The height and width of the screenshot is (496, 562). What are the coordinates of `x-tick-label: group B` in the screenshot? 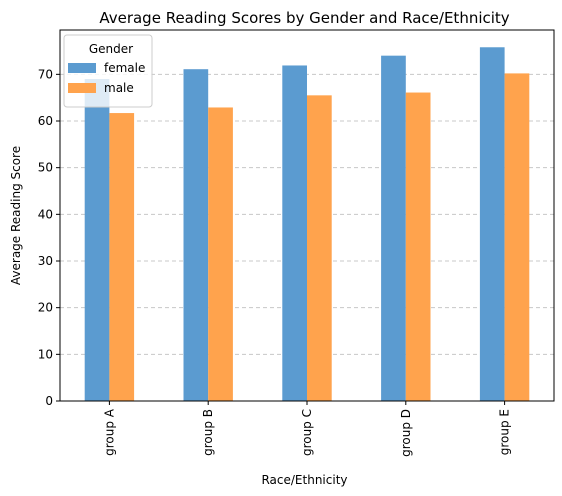 It's located at (208, 432).